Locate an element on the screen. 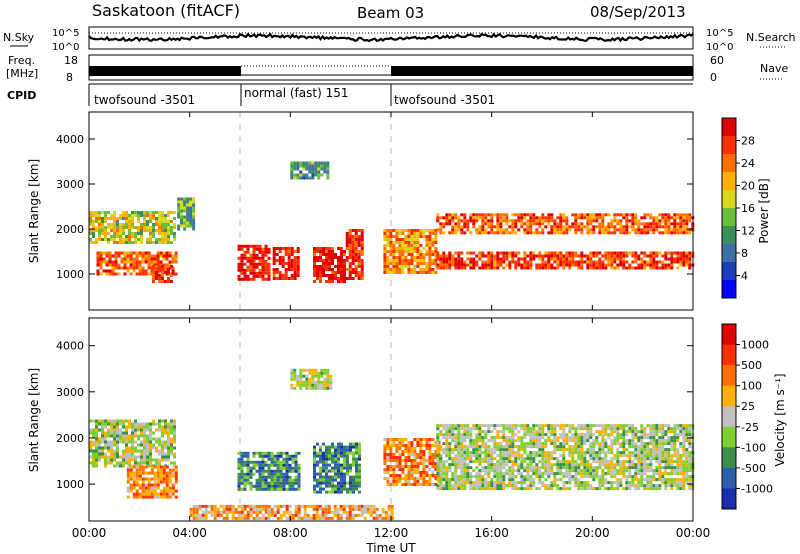  power-ylabel: Slant Range [km] is located at coordinates (34, 211).